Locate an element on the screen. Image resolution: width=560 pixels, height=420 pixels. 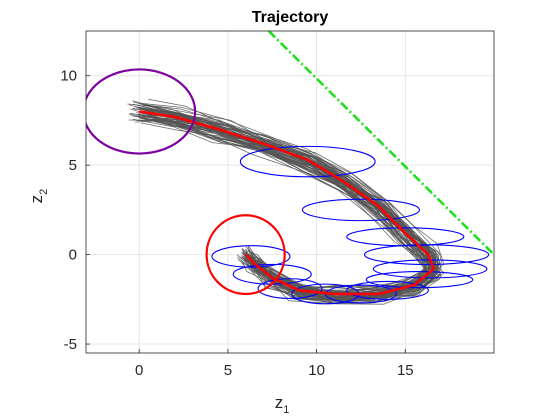
start-region-circle is located at coordinates (141, 111).